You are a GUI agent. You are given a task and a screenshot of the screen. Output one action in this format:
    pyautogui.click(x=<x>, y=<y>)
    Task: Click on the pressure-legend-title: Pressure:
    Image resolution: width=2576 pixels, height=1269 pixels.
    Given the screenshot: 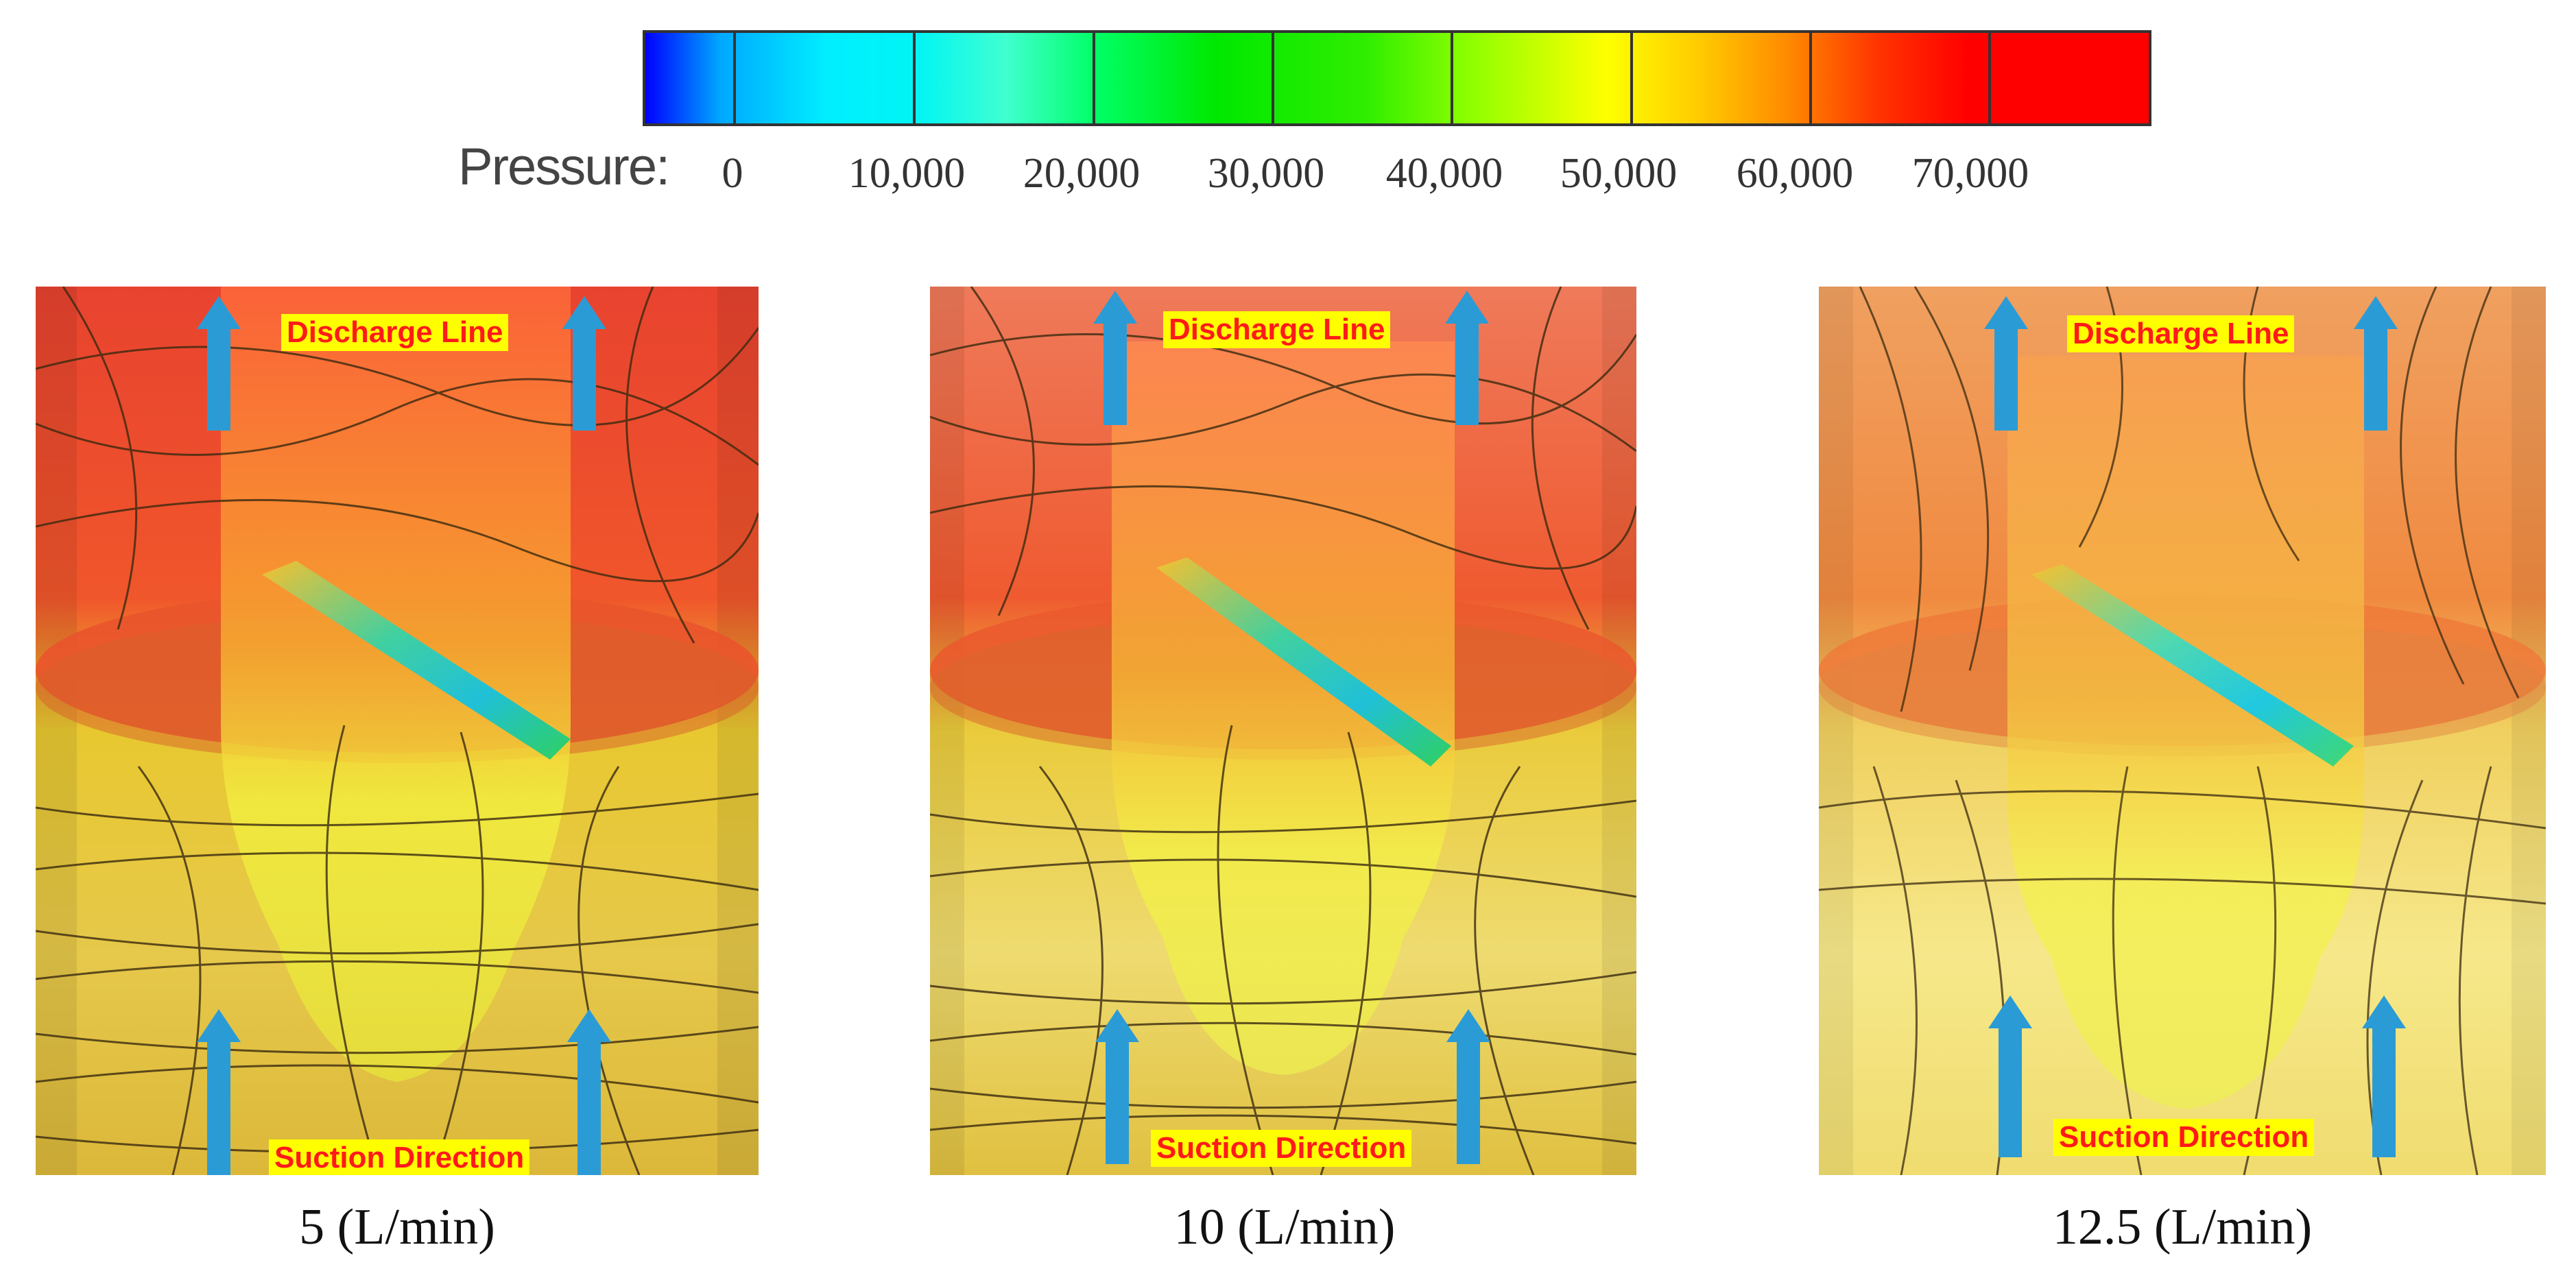 What is the action you would take?
    pyautogui.click(x=564, y=167)
    